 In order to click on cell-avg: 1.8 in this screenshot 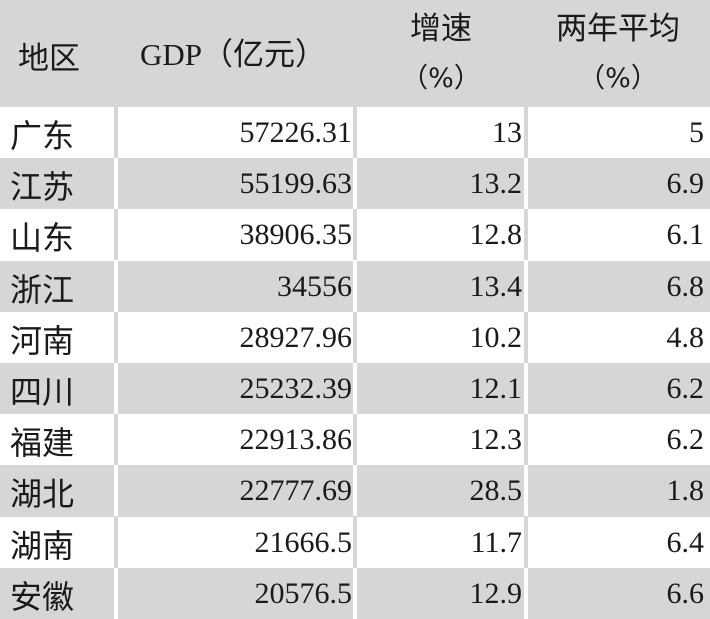, I will do `click(685, 491)`.